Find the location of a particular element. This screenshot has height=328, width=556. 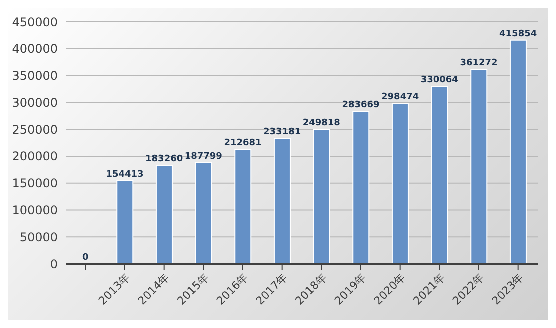

data-label: 183260 is located at coordinates (165, 159).